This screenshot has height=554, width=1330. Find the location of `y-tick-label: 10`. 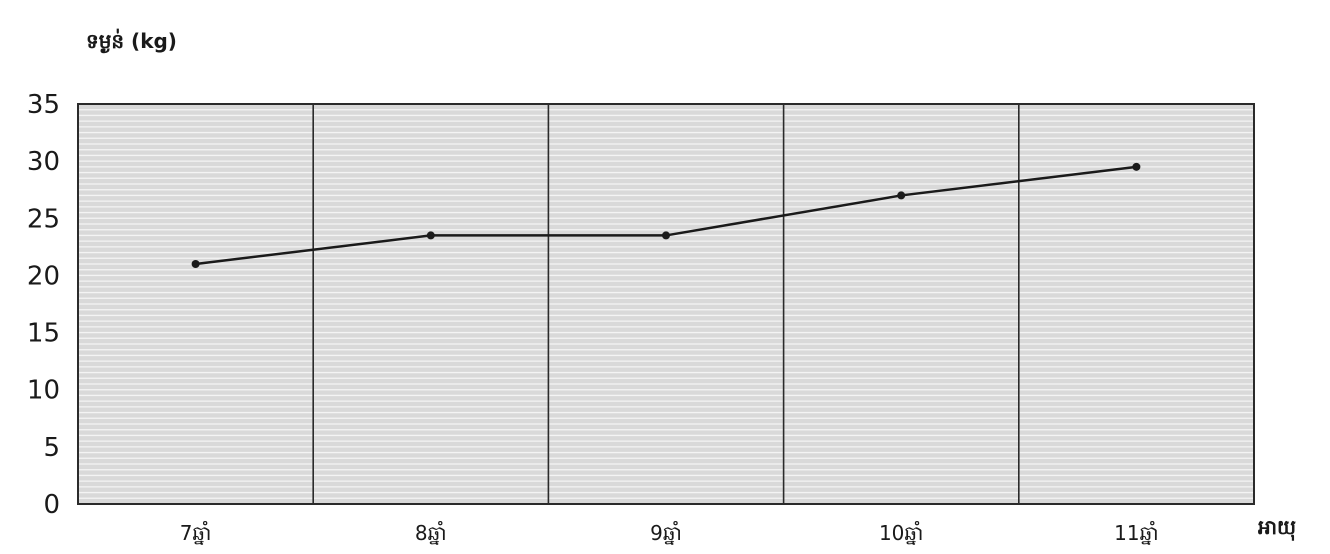

y-tick-label: 10 is located at coordinates (43, 391).